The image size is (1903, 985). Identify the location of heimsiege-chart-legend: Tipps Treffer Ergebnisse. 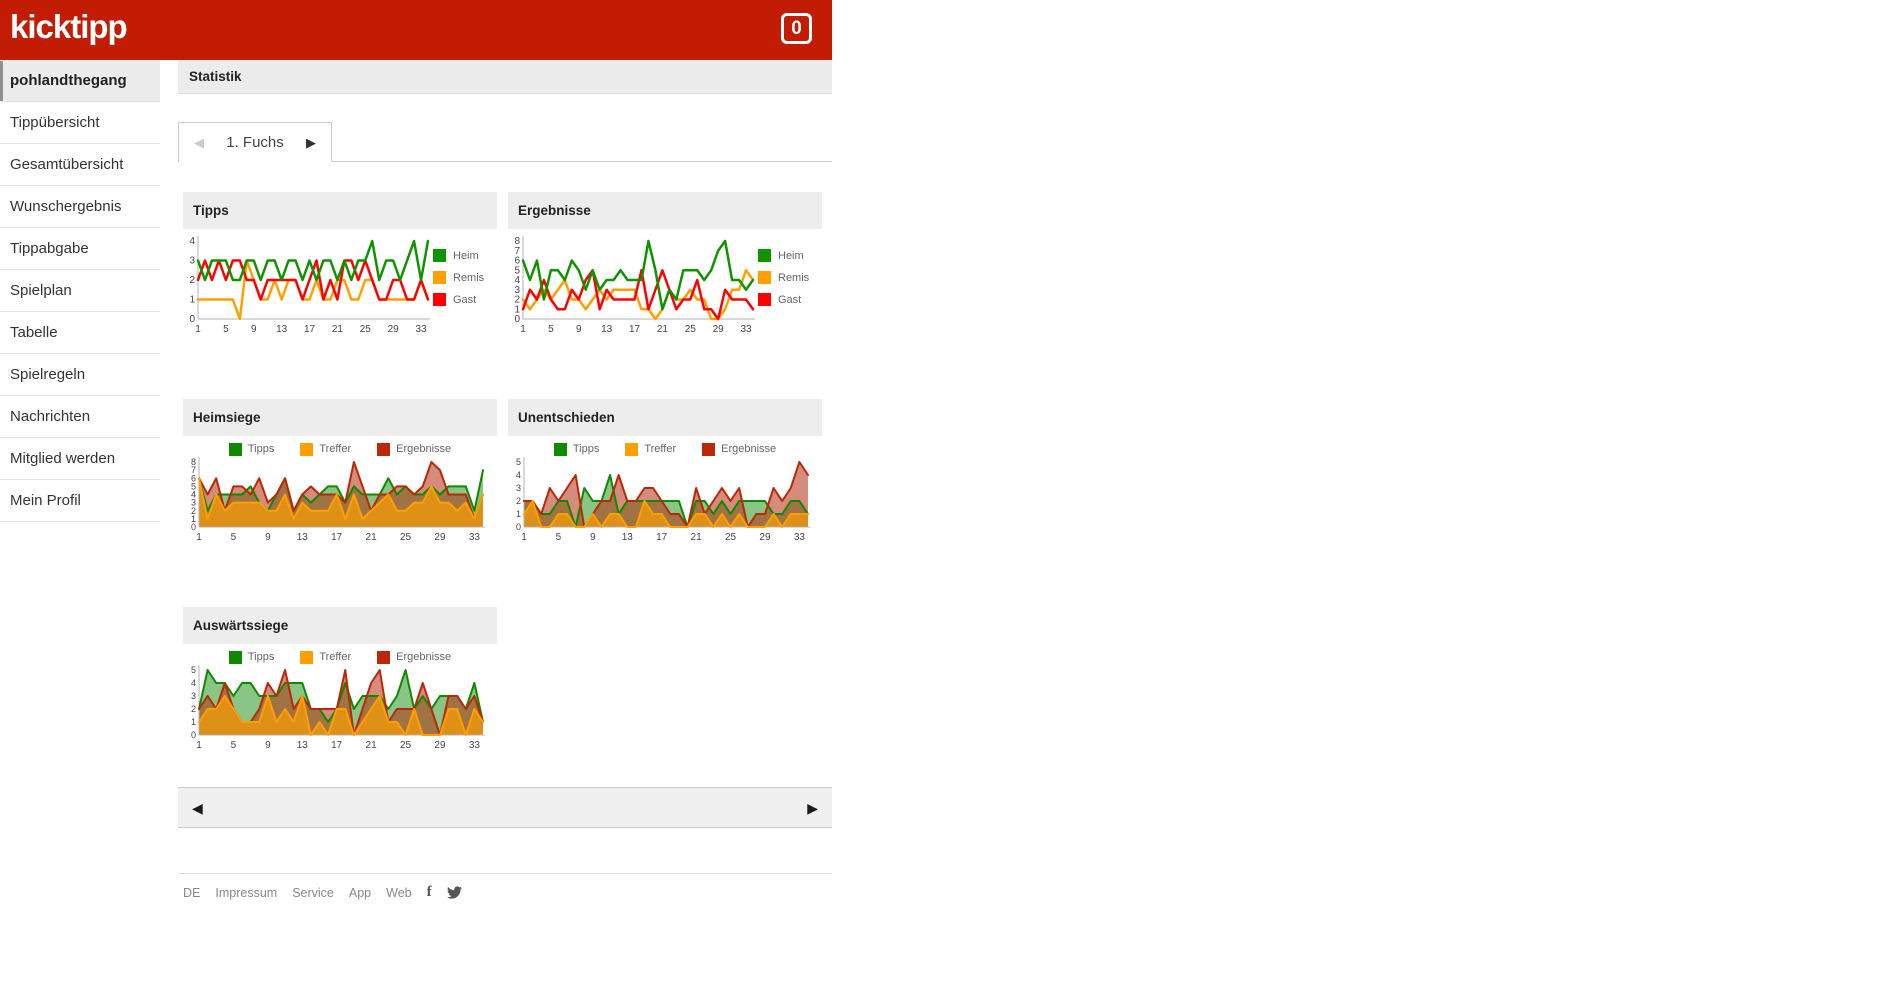
(340, 449).